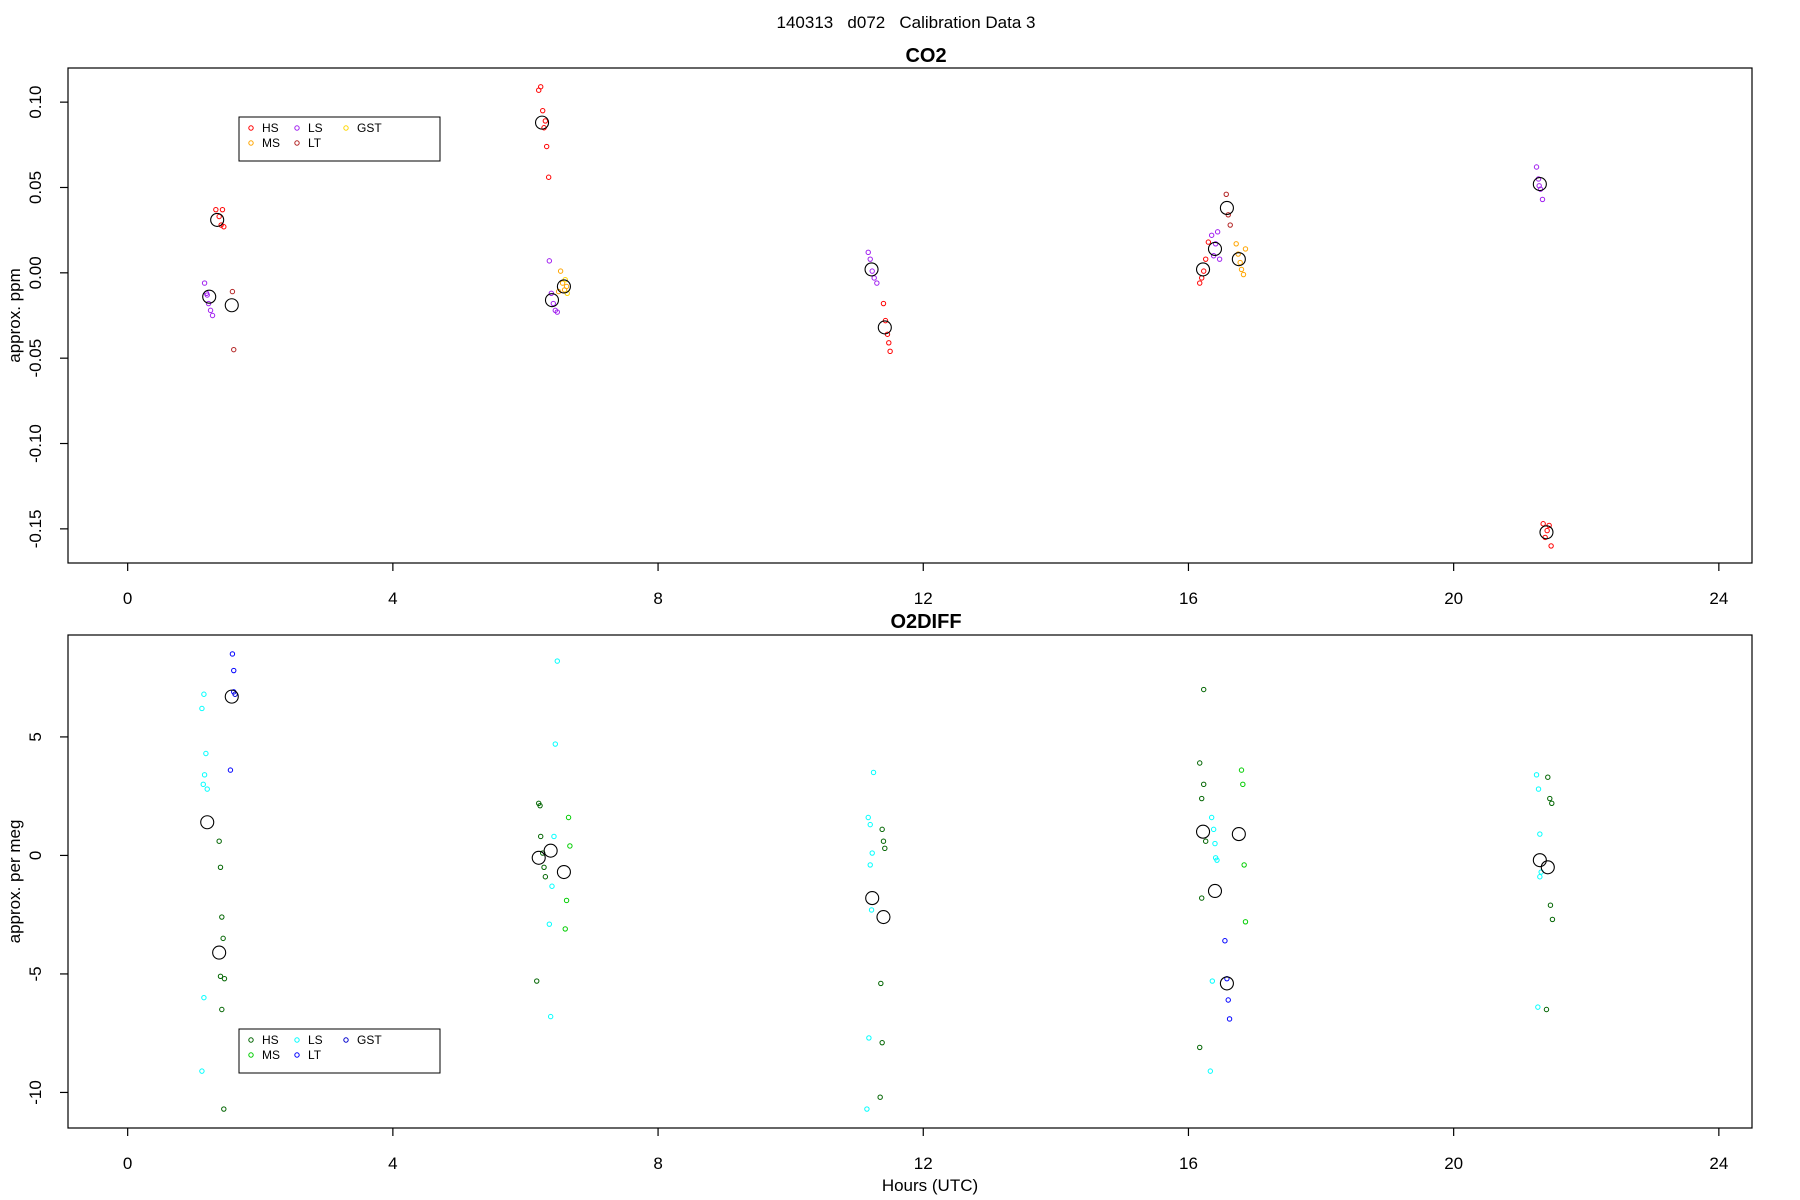 The width and height of the screenshot is (1800, 1200). I want to click on legend-item-hs: HS, so click(263, 1040).